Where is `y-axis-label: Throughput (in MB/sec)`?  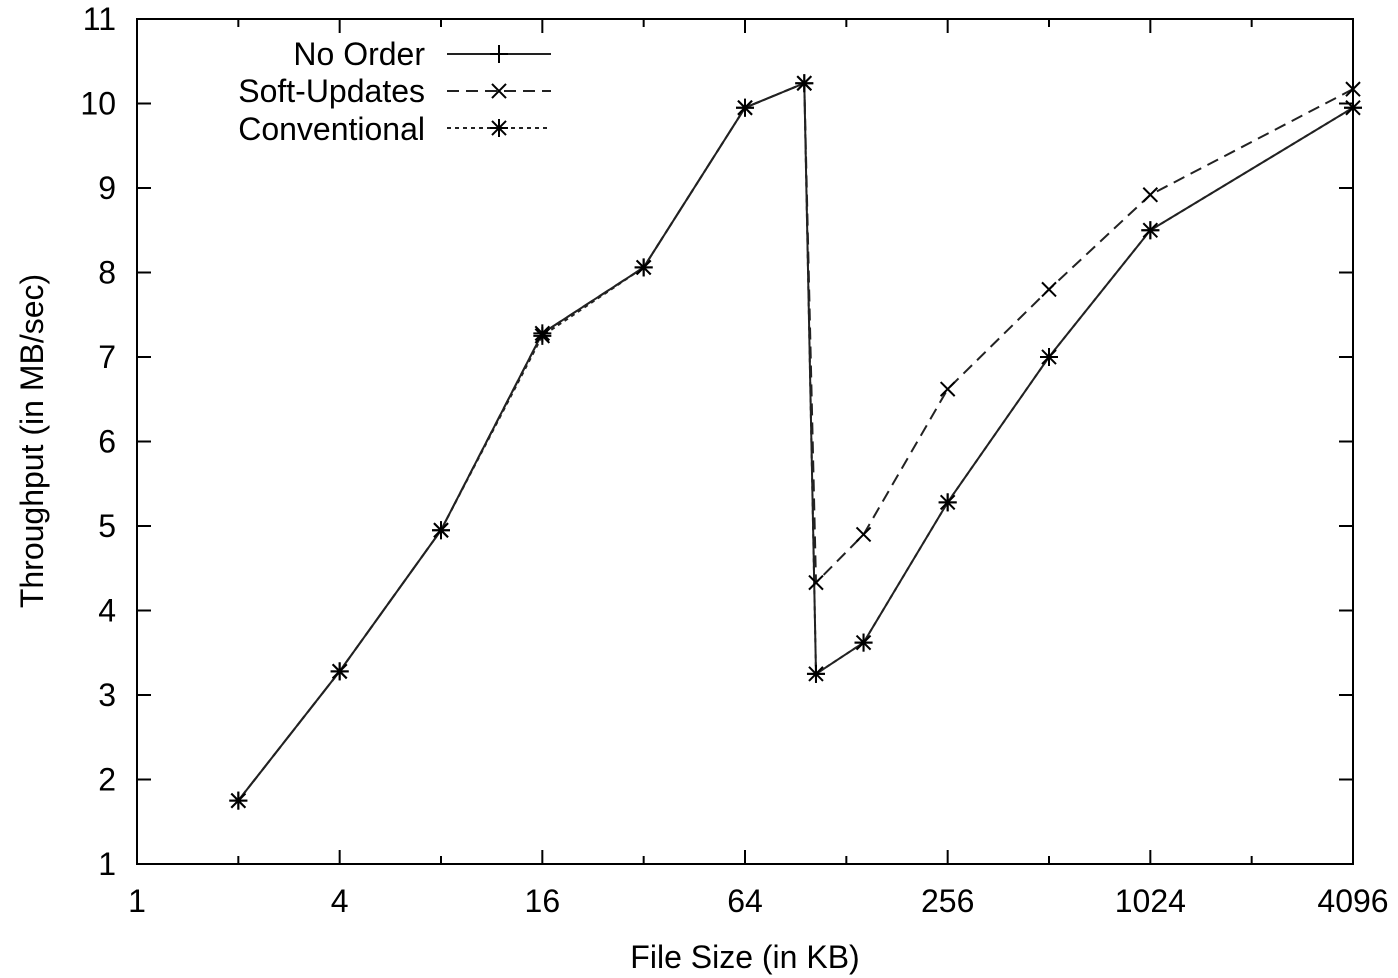 y-axis-label: Throughput (in MB/sec) is located at coordinates (32, 441).